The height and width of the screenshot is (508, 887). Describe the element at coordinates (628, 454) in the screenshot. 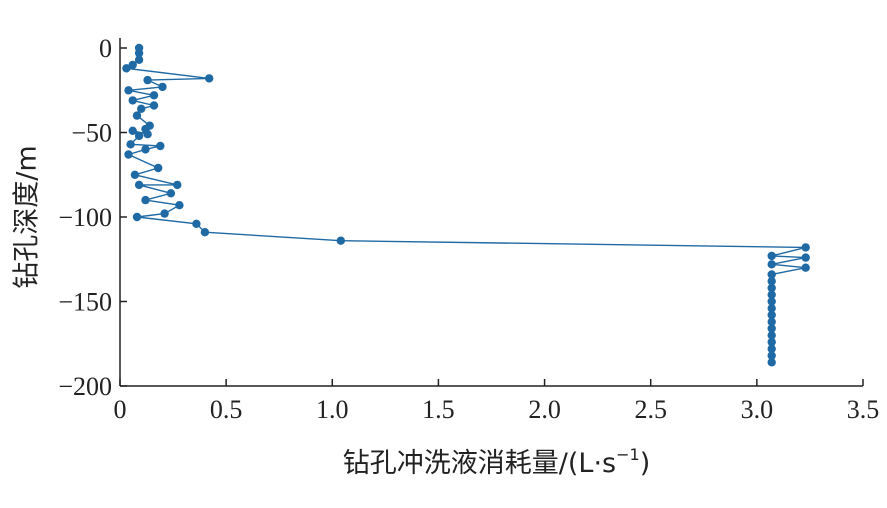

I see `x-axis-title-superscript: −1` at that location.